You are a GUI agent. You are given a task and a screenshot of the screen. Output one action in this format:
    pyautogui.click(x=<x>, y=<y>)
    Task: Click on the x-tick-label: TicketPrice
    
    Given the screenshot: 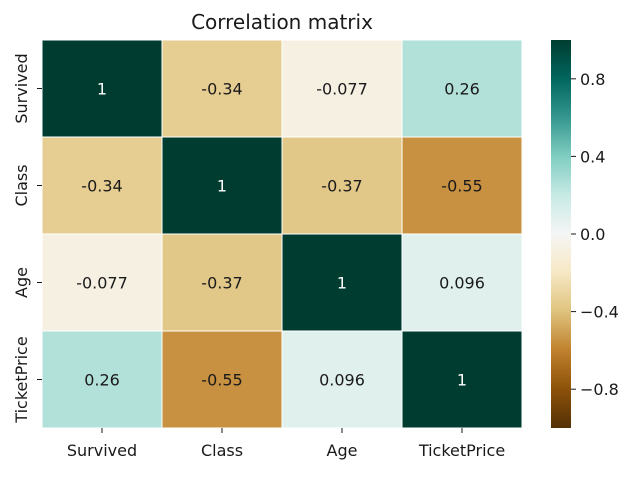 What is the action you would take?
    pyautogui.click(x=461, y=450)
    